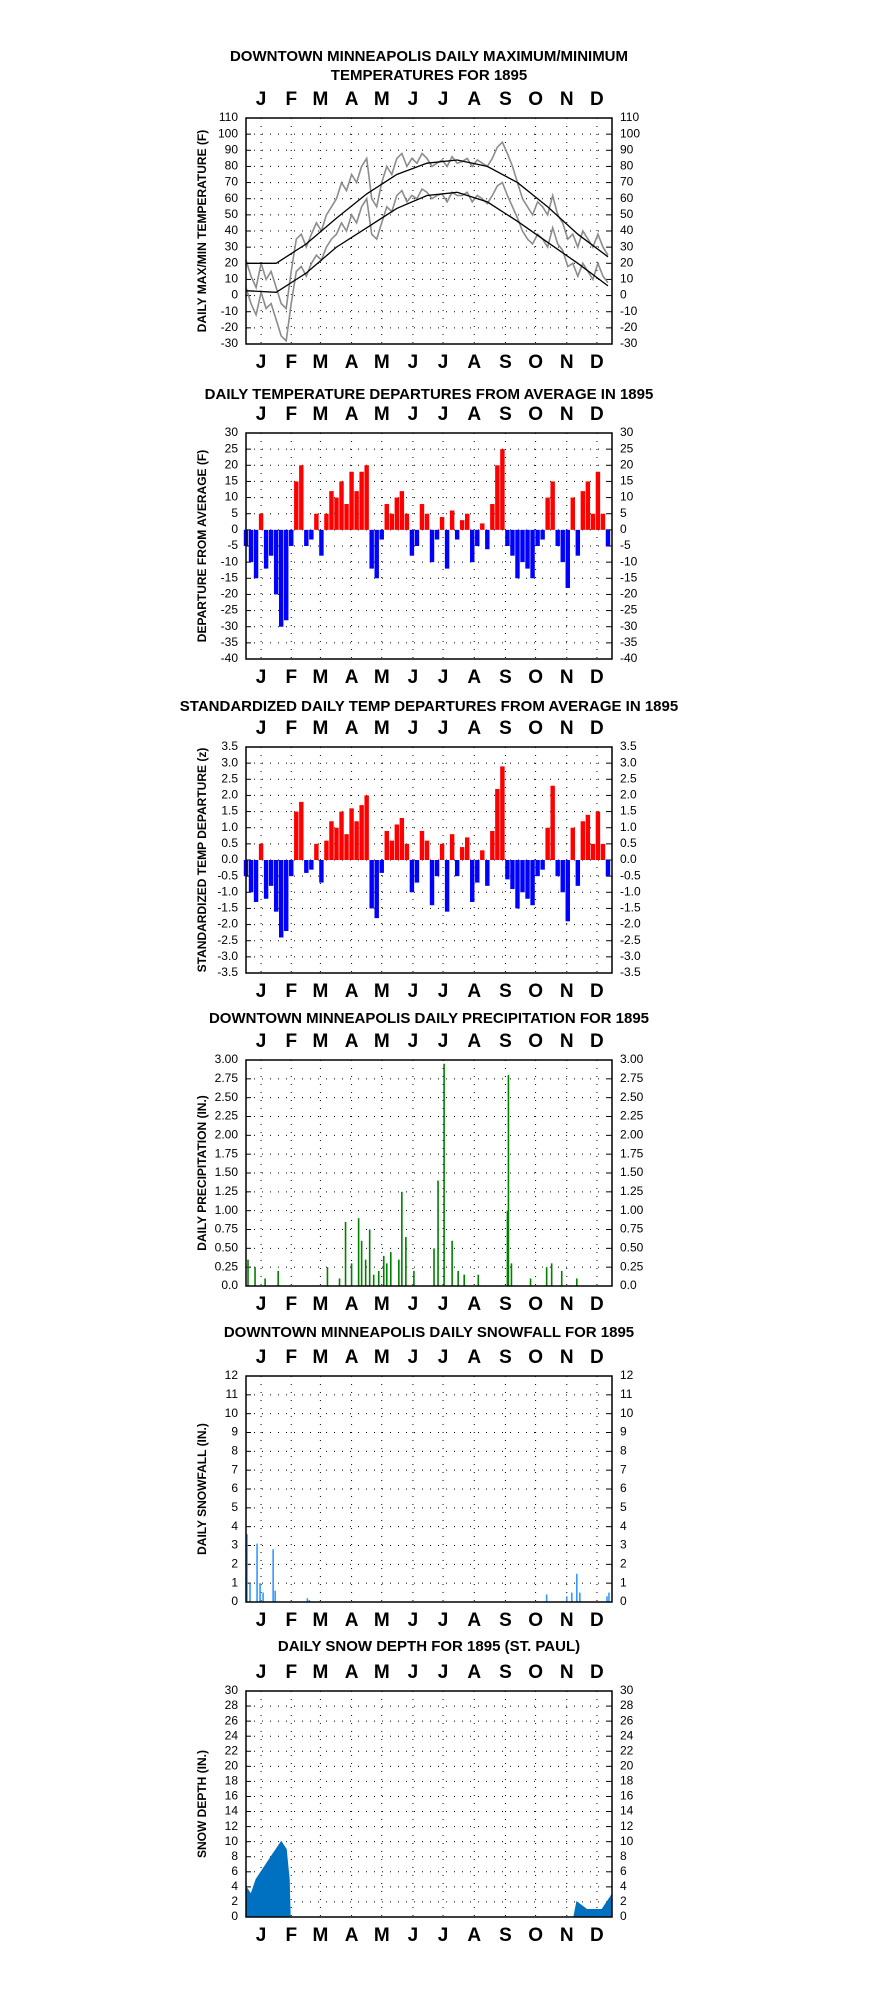 The width and height of the screenshot is (883, 1989). Describe the element at coordinates (627, 1841) in the screenshot. I see `y-tick-label: 10` at that location.